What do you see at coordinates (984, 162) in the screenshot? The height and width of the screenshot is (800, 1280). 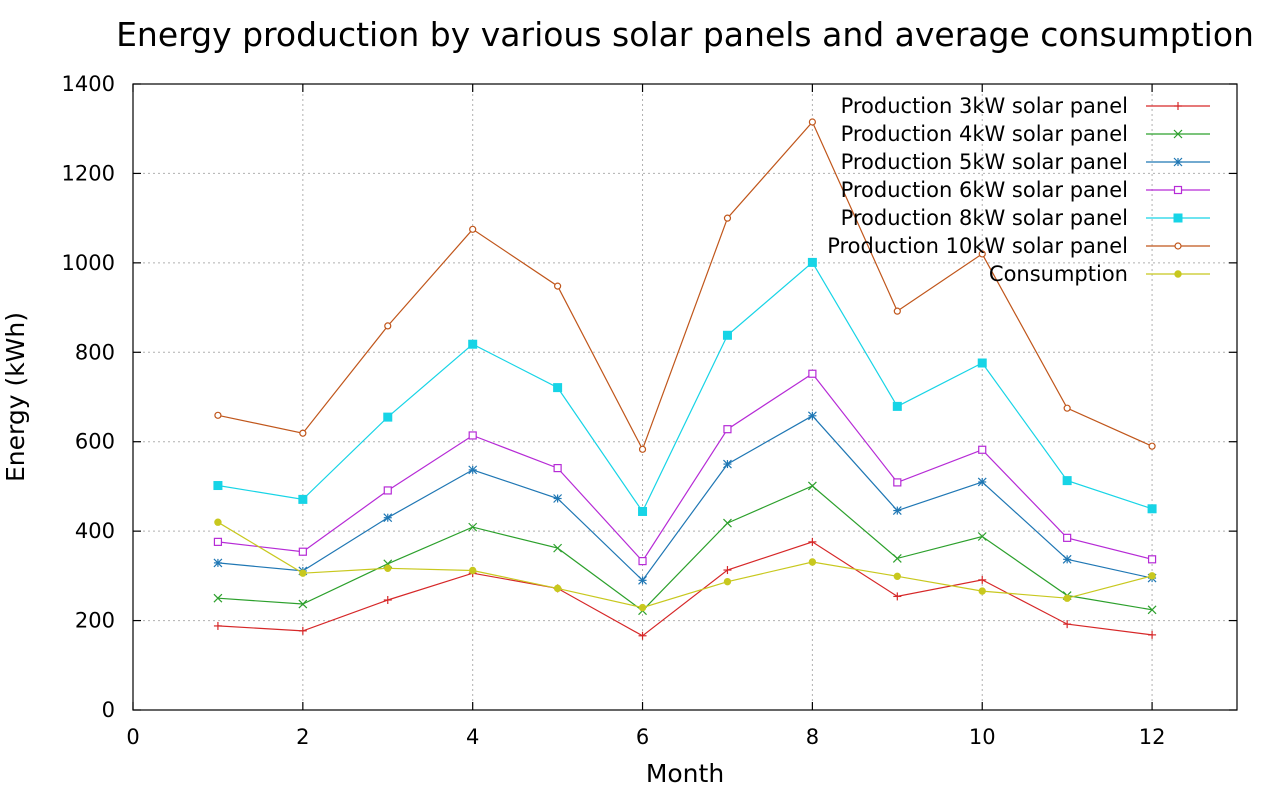 I see `legend-label: Production 5kW solar panel` at bounding box center [984, 162].